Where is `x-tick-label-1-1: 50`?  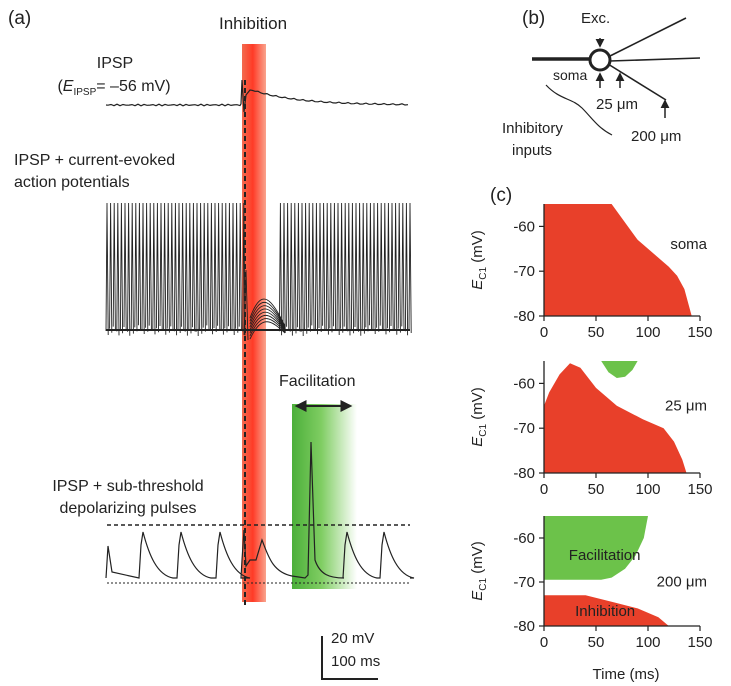 x-tick-label-1-1: 50 is located at coordinates (596, 489).